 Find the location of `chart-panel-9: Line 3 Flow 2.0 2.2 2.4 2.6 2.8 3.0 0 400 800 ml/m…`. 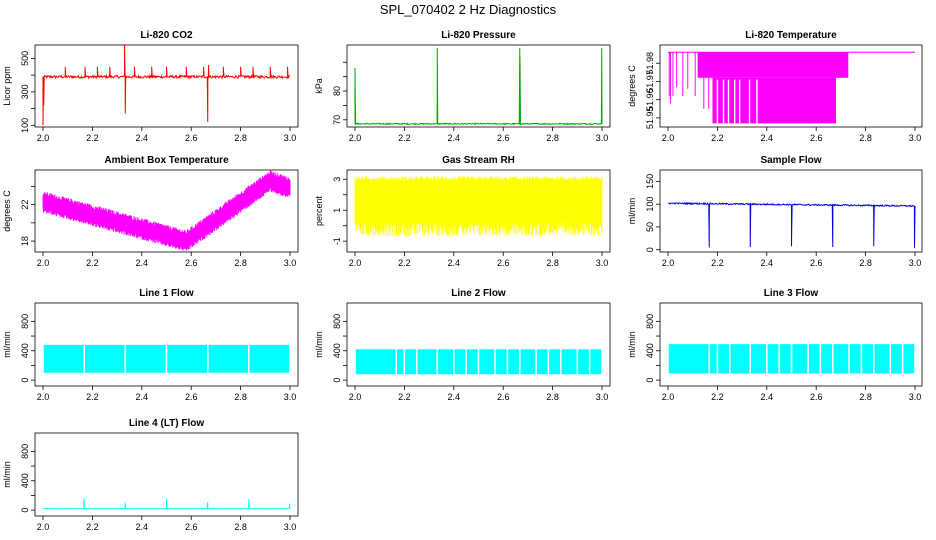

chart-panel-9: Line 3 Flow 2.0 2.2 2.4 2.6 2.8 3.0 0 400 800 ml/m… is located at coordinates (775, 345).